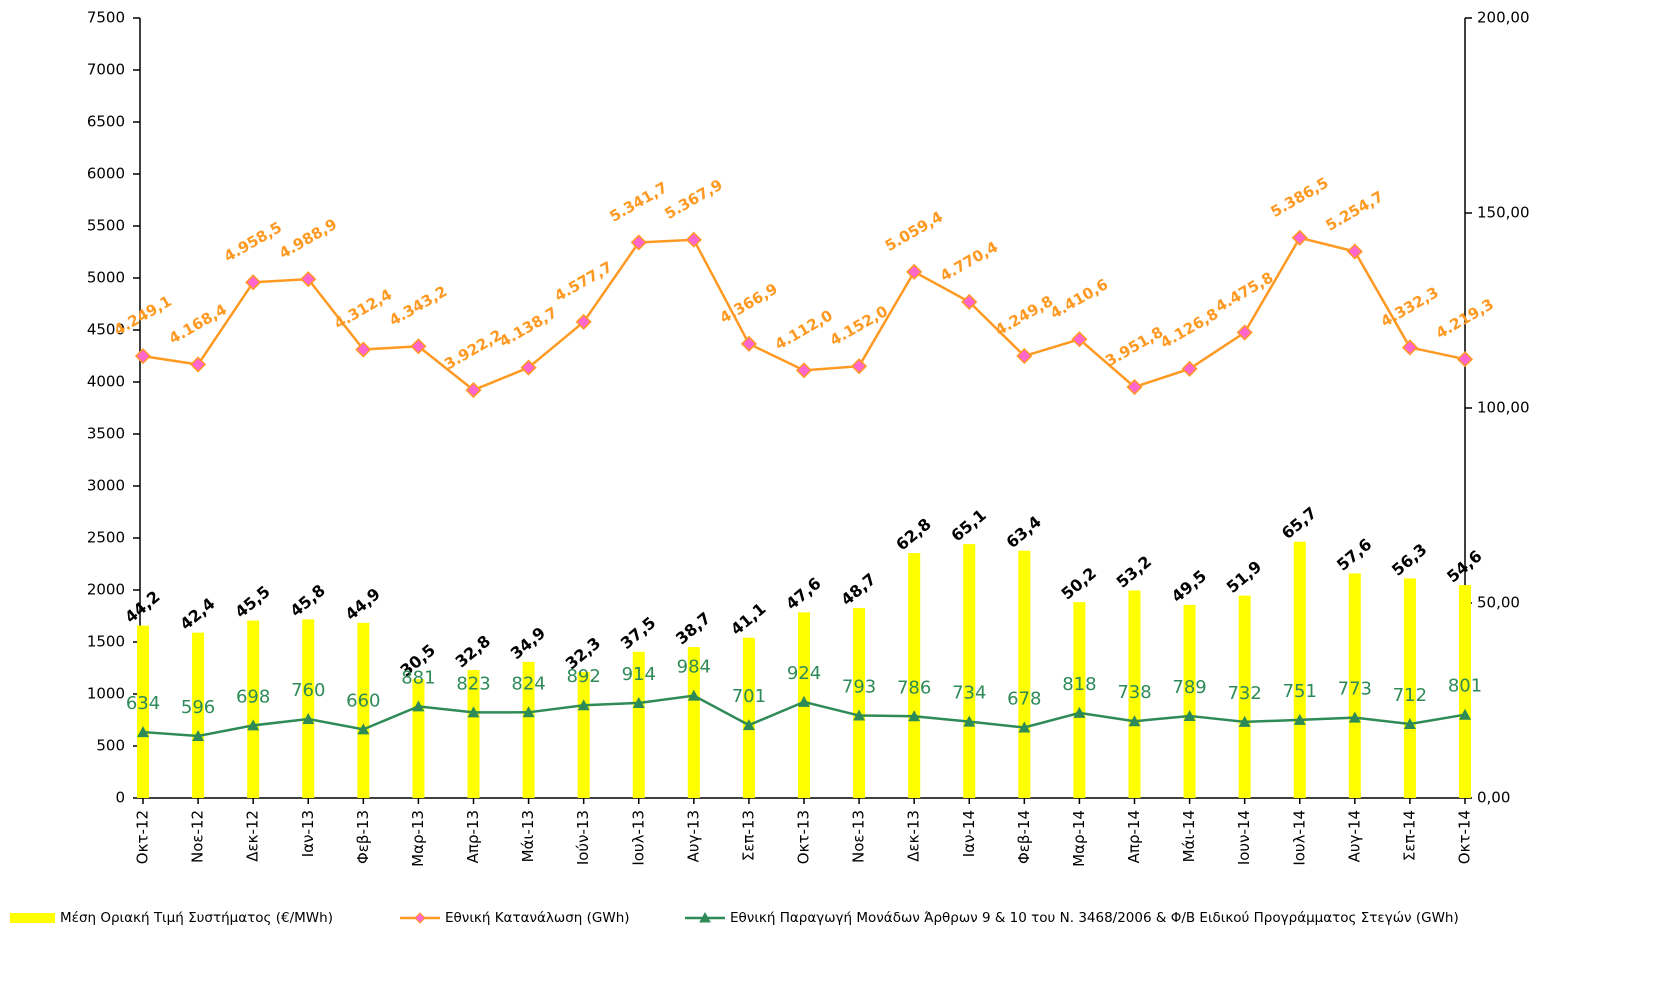 This screenshot has height=992, width=1670. Describe the element at coordinates (1503, 18) in the screenshot. I see `y2-tick-label: 200,00` at that location.